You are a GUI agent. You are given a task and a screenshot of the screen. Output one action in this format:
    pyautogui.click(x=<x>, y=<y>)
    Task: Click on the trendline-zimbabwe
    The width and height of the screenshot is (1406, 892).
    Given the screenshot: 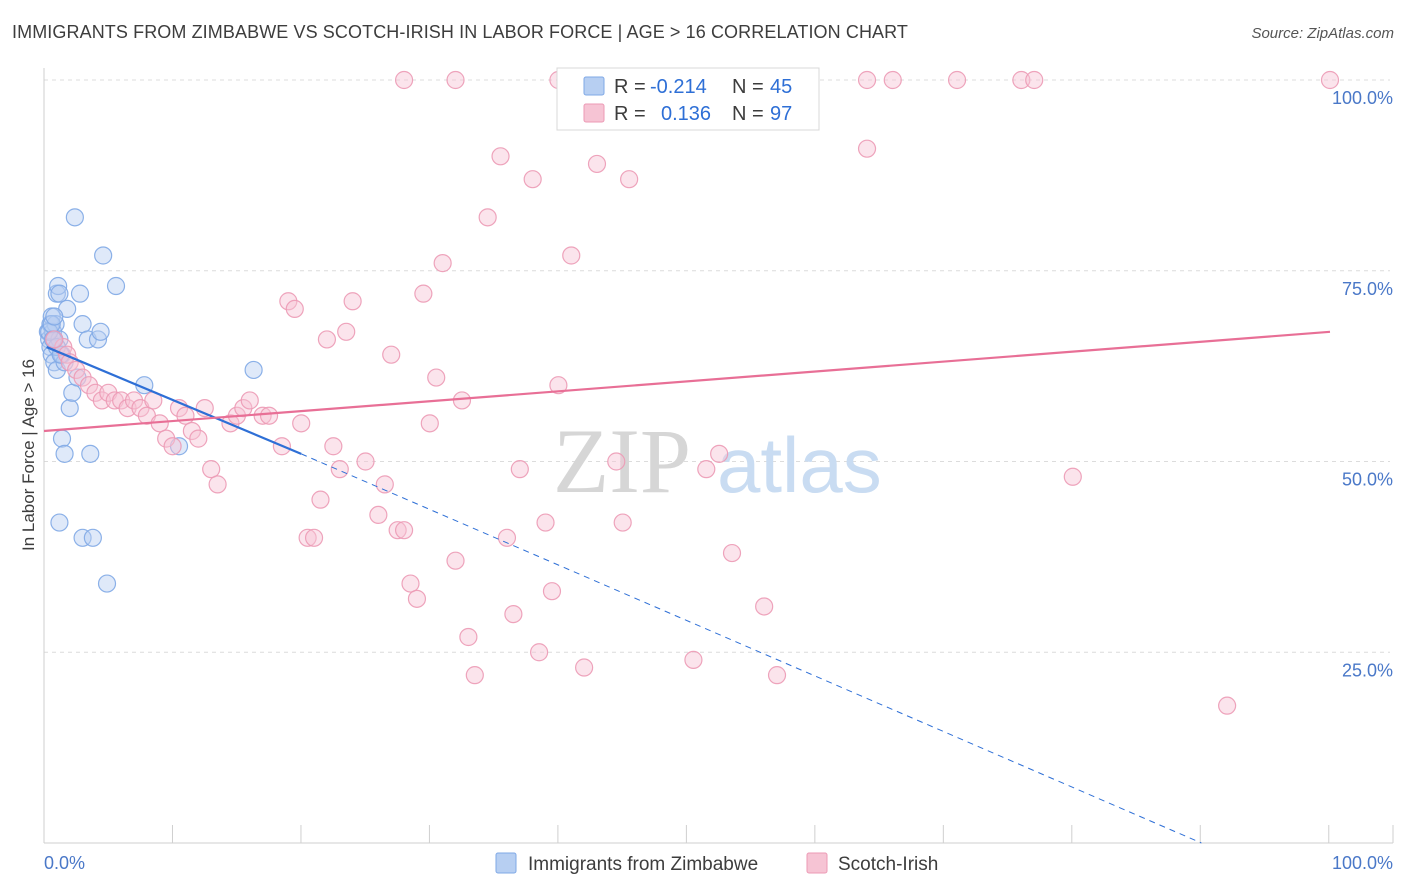 What is the action you would take?
    pyautogui.click(x=174, y=400)
    